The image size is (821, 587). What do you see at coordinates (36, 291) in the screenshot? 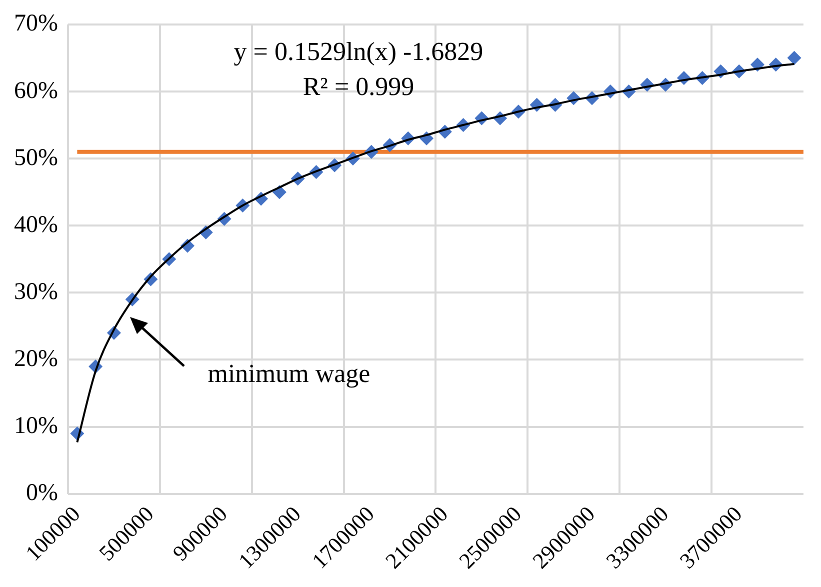
I see `y-tick-label: 30%` at bounding box center [36, 291].